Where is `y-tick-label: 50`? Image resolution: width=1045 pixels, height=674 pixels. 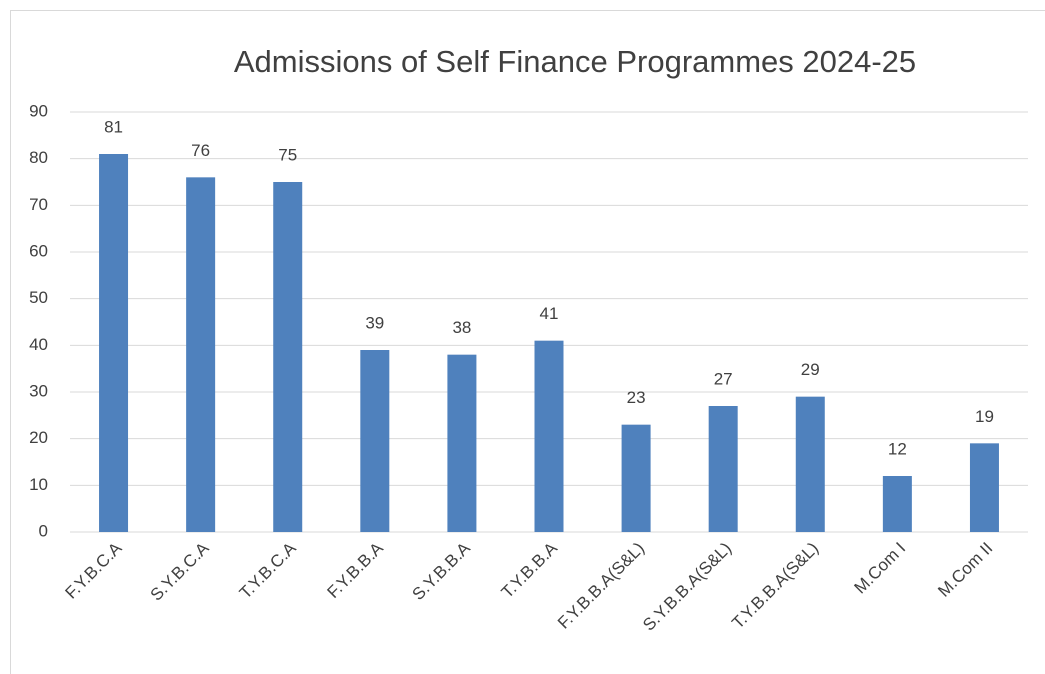
y-tick-label: 50 is located at coordinates (38, 297).